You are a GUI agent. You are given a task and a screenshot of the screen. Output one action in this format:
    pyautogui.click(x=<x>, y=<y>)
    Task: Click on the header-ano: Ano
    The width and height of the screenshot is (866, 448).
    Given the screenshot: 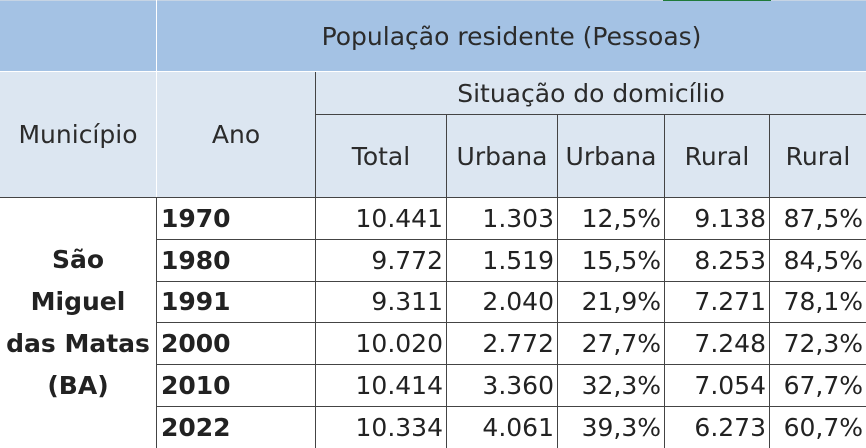 What is the action you would take?
    pyautogui.click(x=236, y=134)
    